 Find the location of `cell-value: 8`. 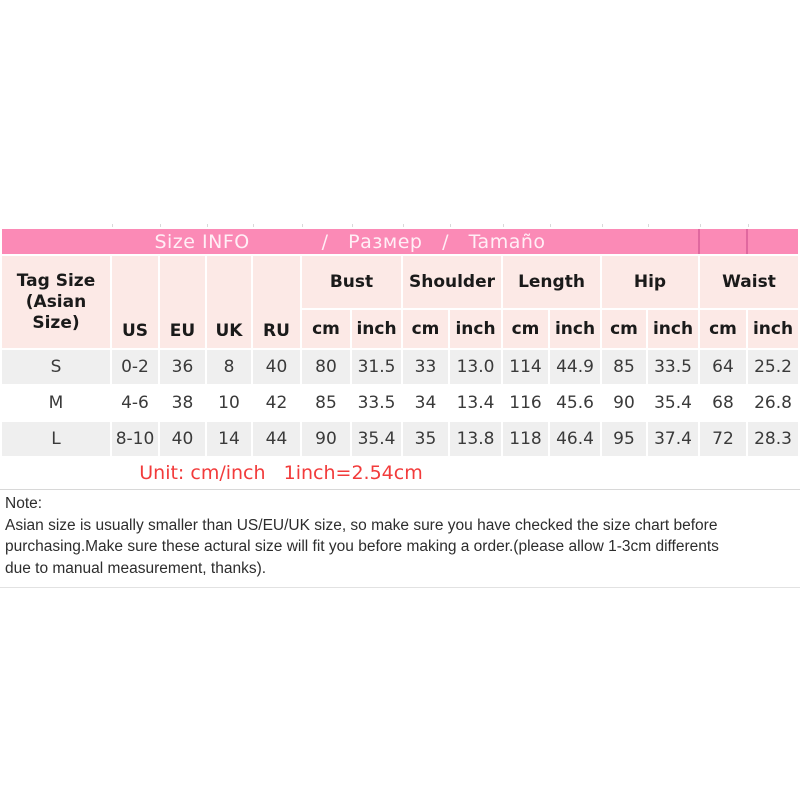

cell-value: 8 is located at coordinates (229, 367).